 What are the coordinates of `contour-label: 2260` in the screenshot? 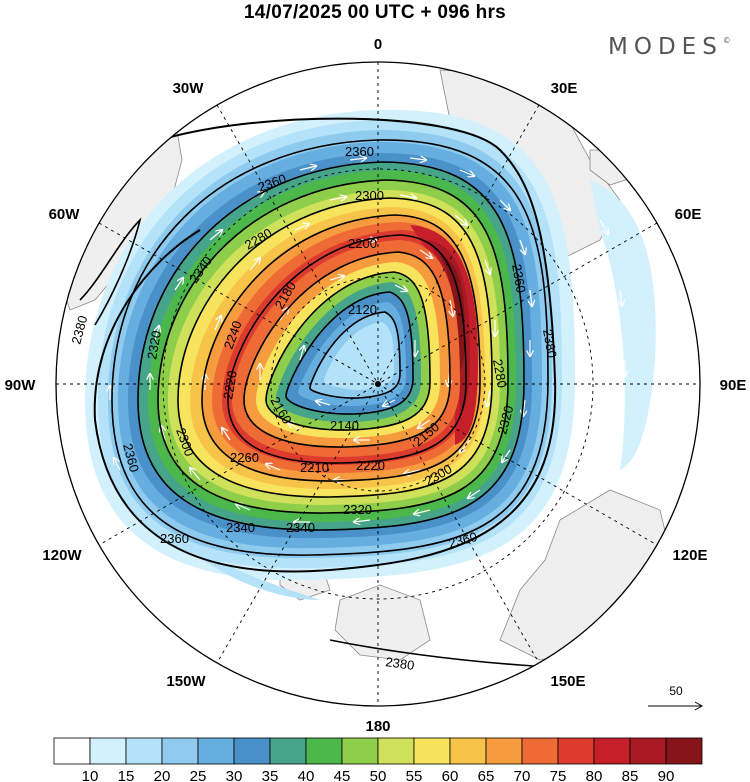 It's located at (244, 457).